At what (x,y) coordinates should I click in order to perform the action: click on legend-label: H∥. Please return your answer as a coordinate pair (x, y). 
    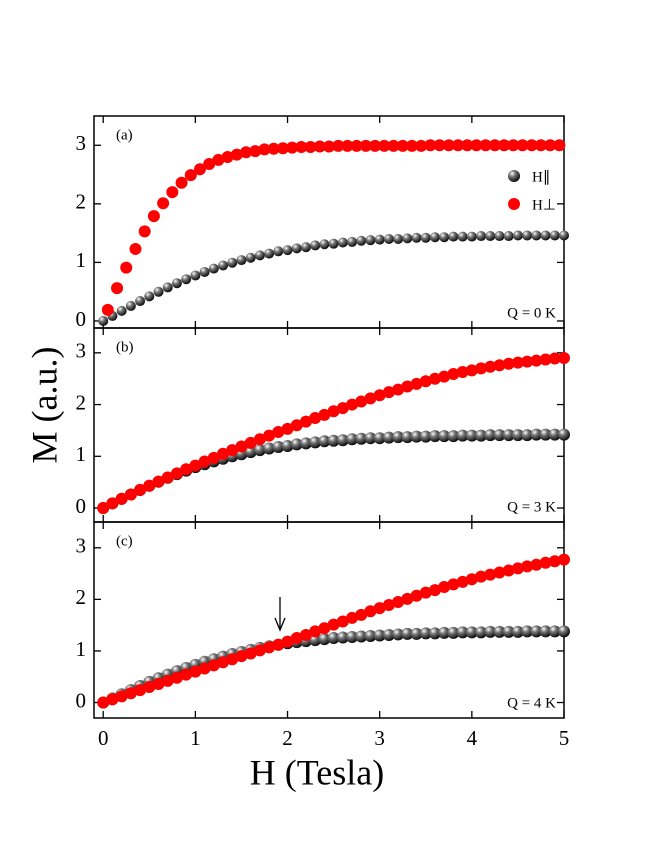
    Looking at the image, I should click on (541, 177).